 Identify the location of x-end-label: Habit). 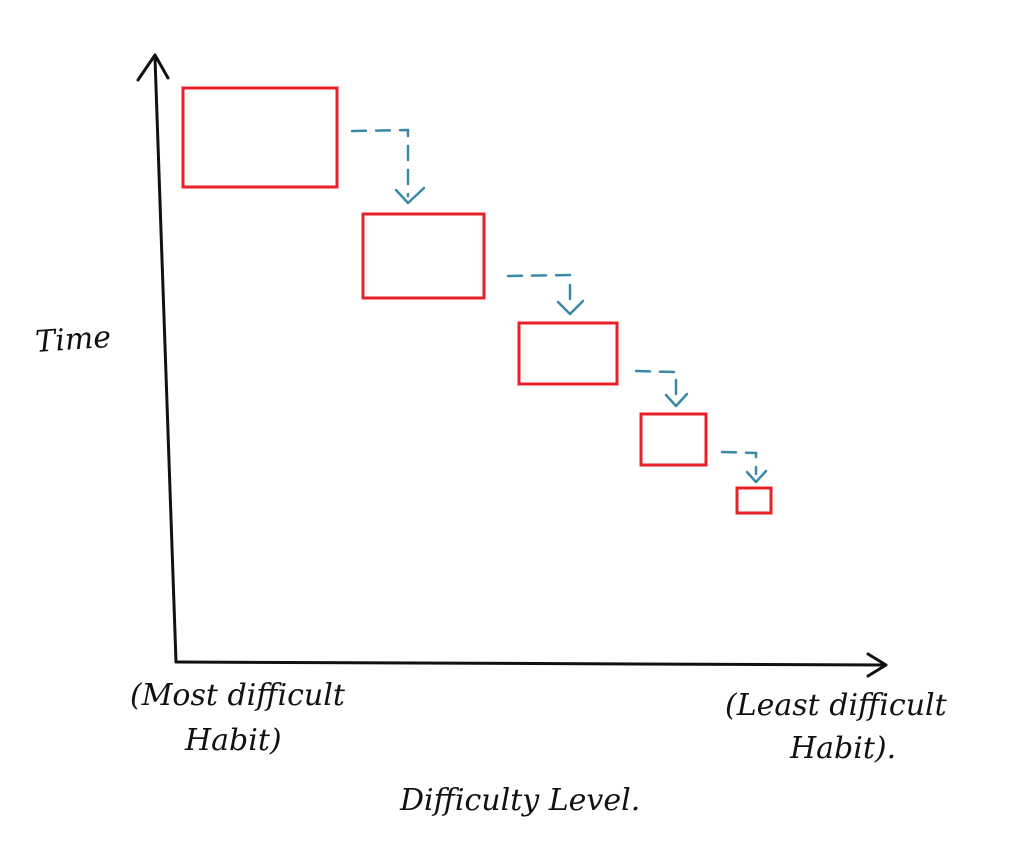
(233, 740).